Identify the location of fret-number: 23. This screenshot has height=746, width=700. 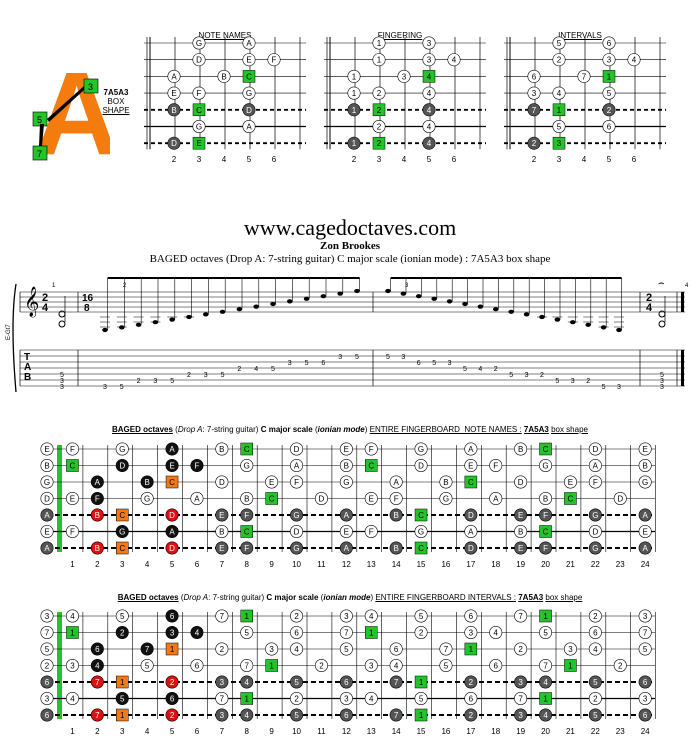
(620, 564).